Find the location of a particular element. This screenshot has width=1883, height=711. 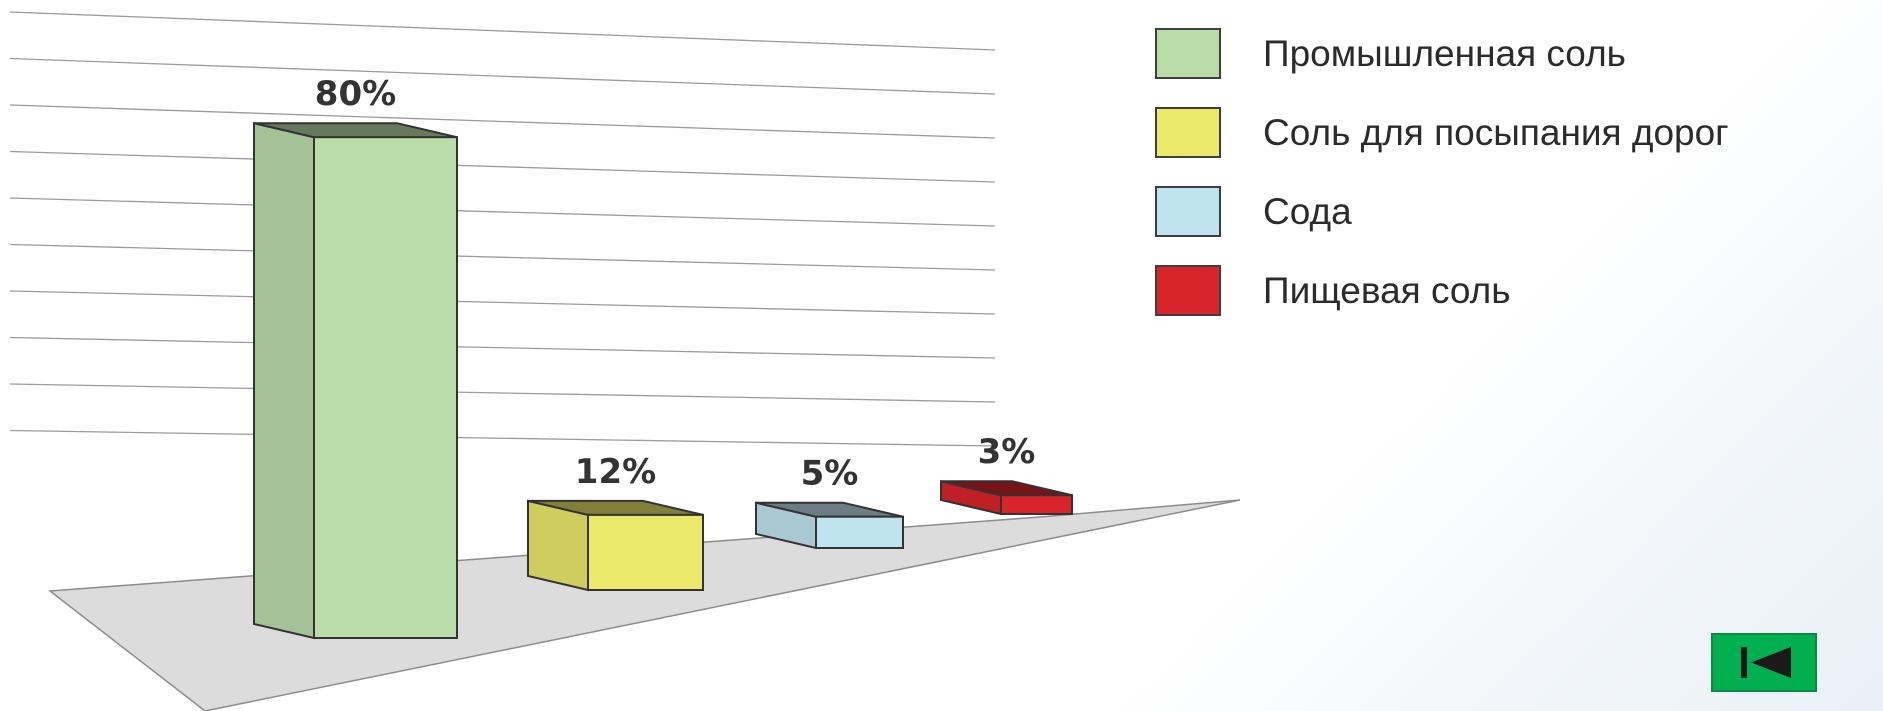

legend-item: Пищевая соль is located at coordinates (1442, 290).